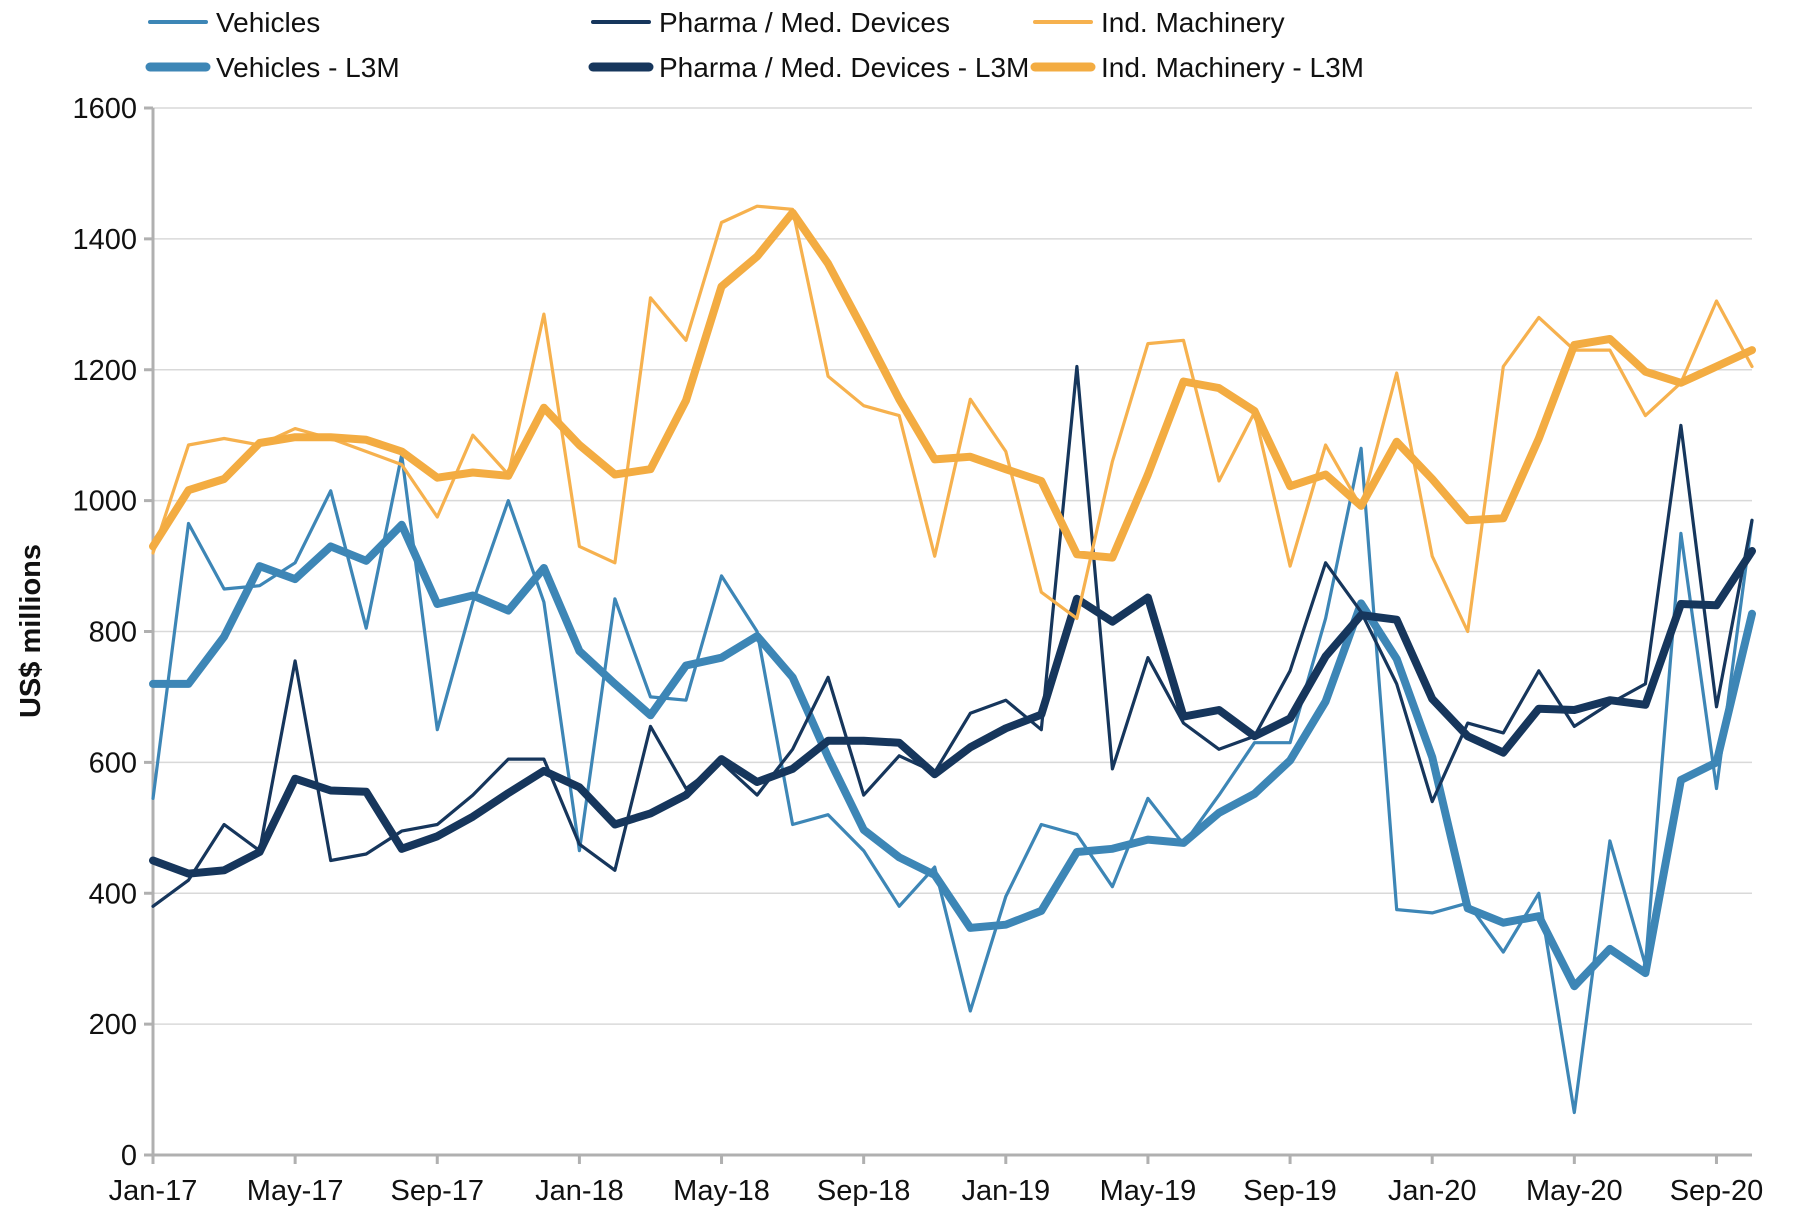 Image resolution: width=1808 pixels, height=1214 pixels. I want to click on legend-label: Vehicles - L3M, so click(308, 67).